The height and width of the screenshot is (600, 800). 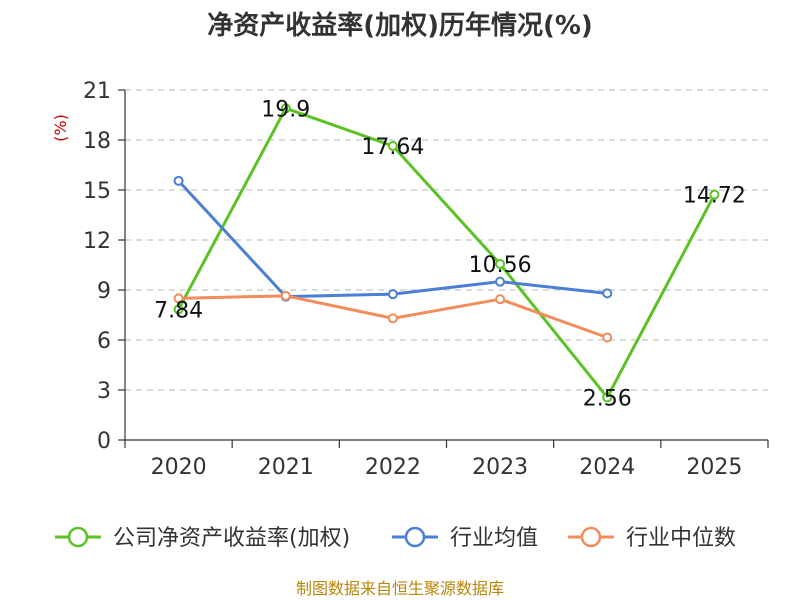 What do you see at coordinates (714, 467) in the screenshot?
I see `x-tick-label-2025: 2025` at bounding box center [714, 467].